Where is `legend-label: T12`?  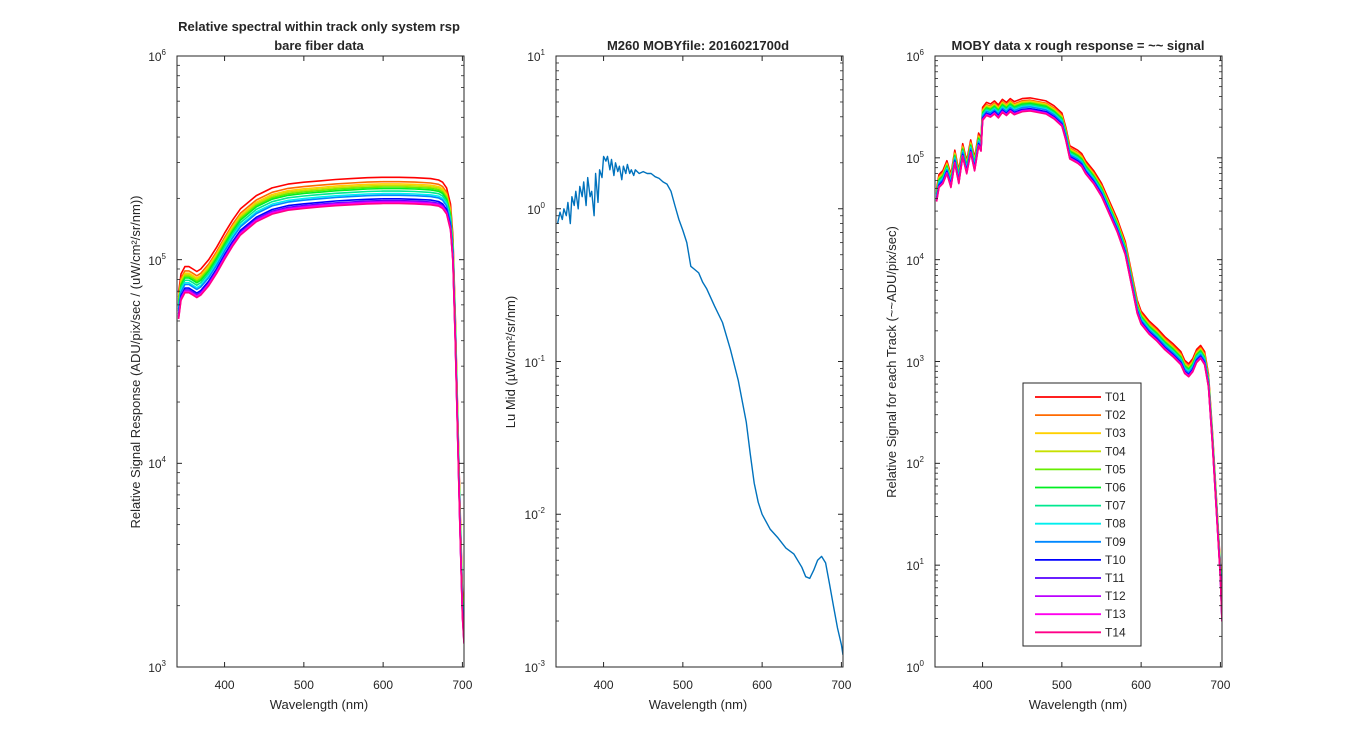 legend-label: T12 is located at coordinates (1115, 596).